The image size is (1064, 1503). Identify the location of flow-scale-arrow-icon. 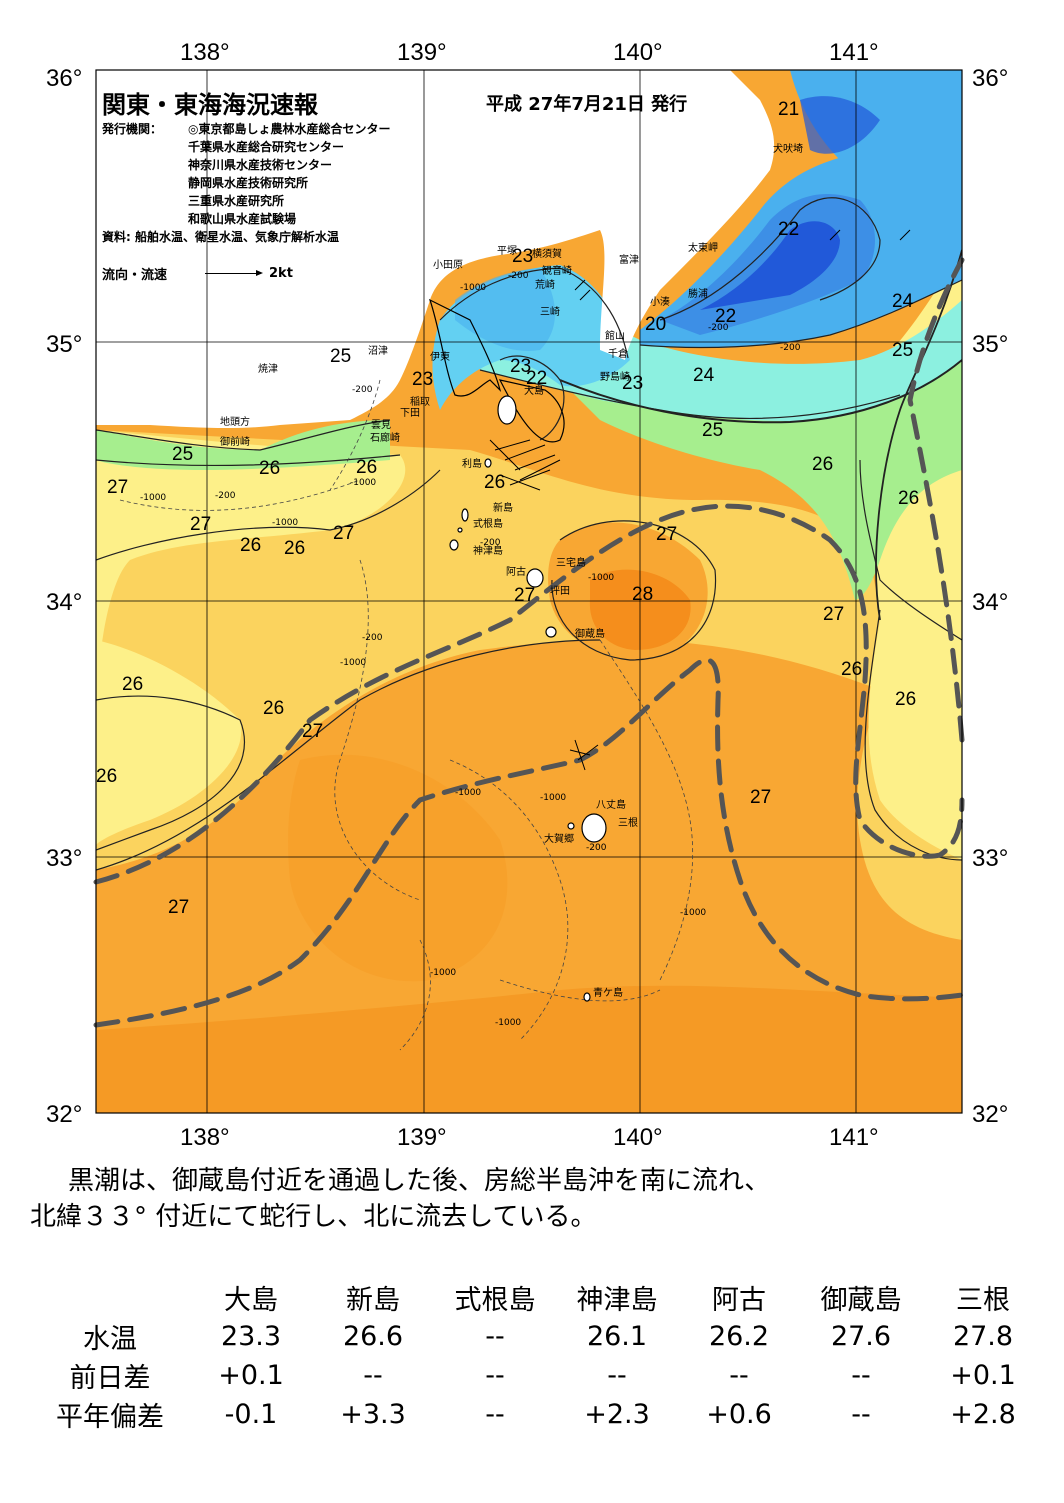
(234, 273).